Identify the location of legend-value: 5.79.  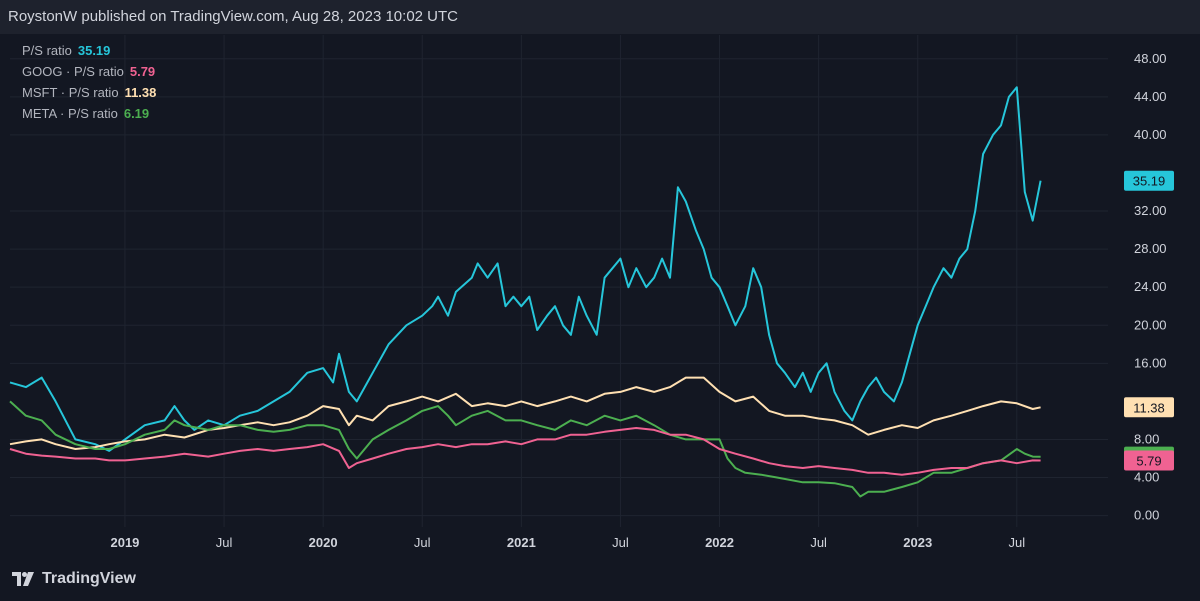
(142, 71).